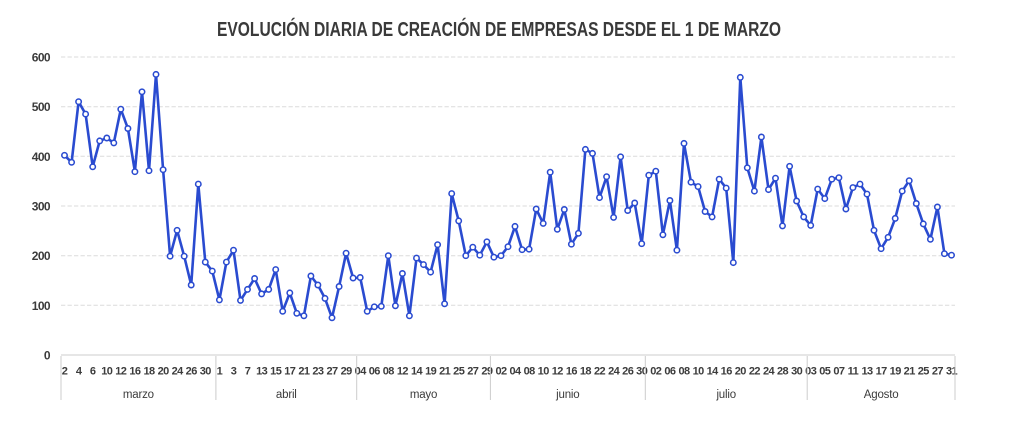 This screenshot has width=1024, height=441. I want to click on svg-text: 600, so click(41, 58).